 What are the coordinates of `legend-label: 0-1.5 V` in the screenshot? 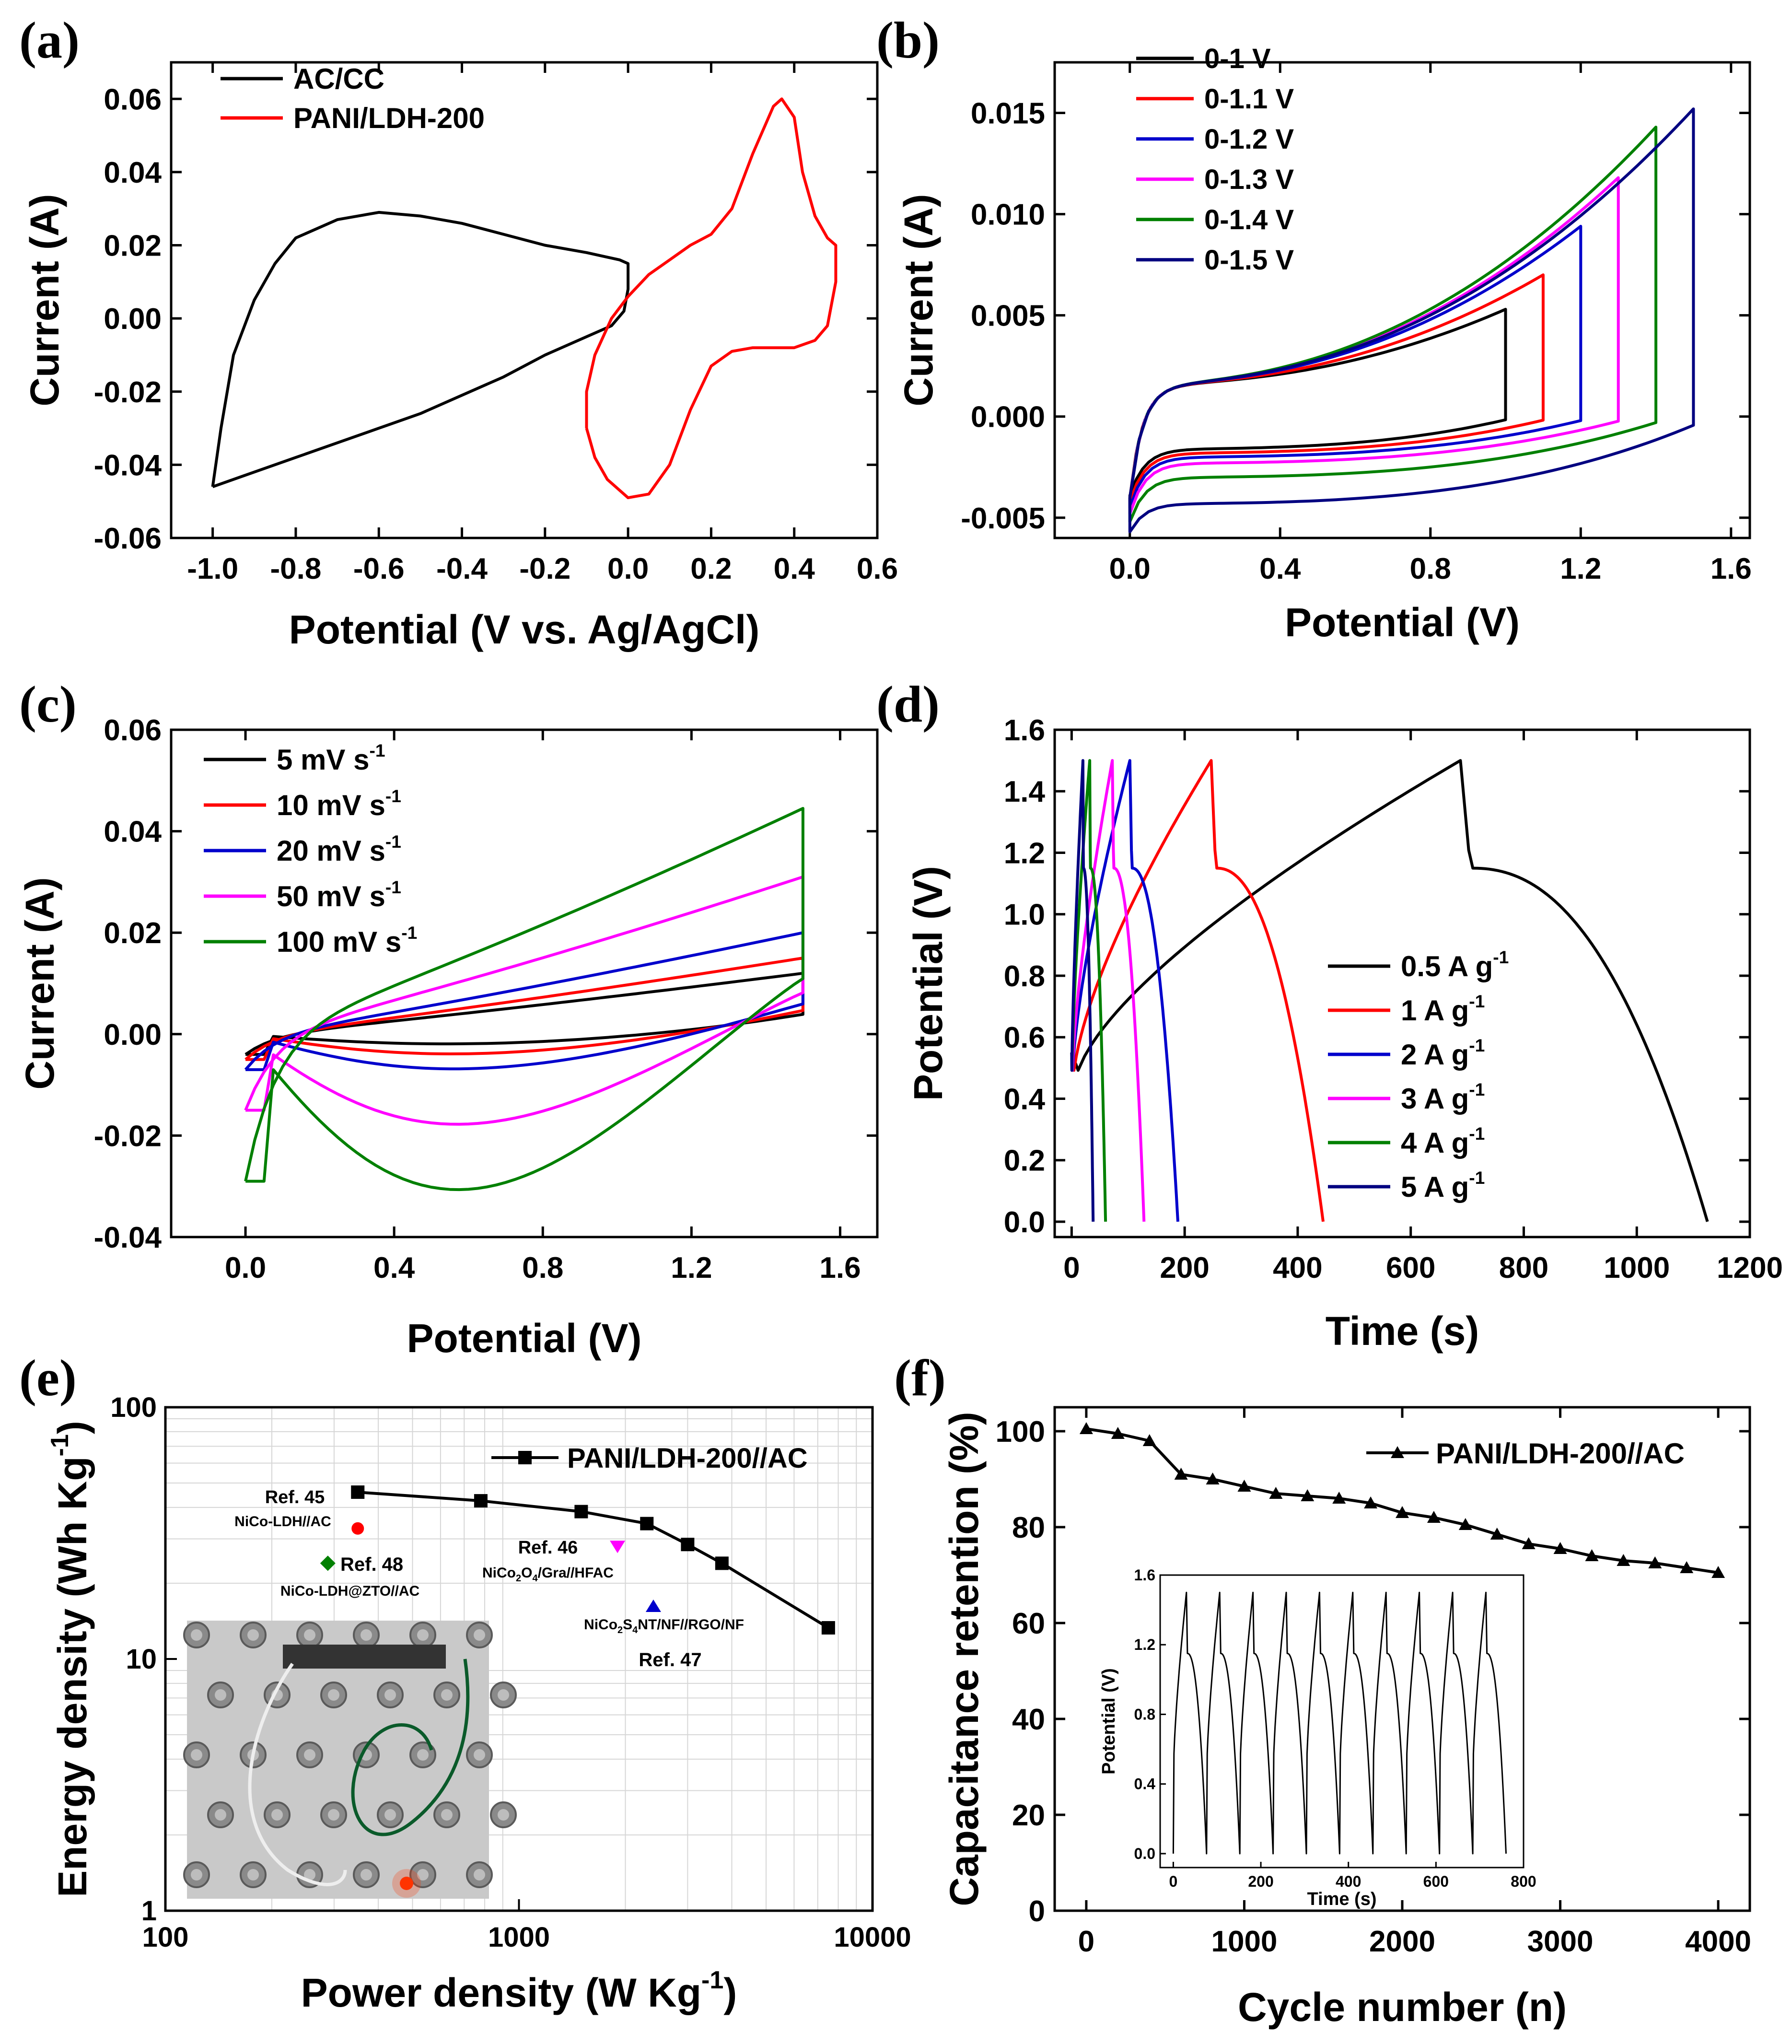 It's located at (1249, 260).